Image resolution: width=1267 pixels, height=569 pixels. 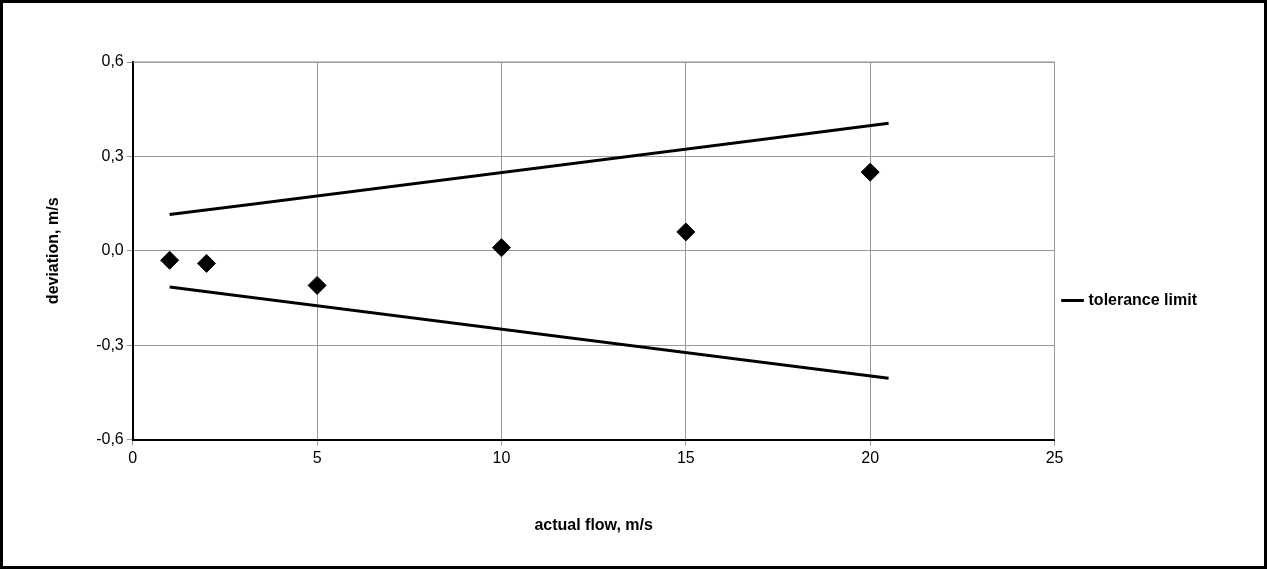 What do you see at coordinates (594, 524) in the screenshot?
I see `x-axis-title: actual flow, m/s` at bounding box center [594, 524].